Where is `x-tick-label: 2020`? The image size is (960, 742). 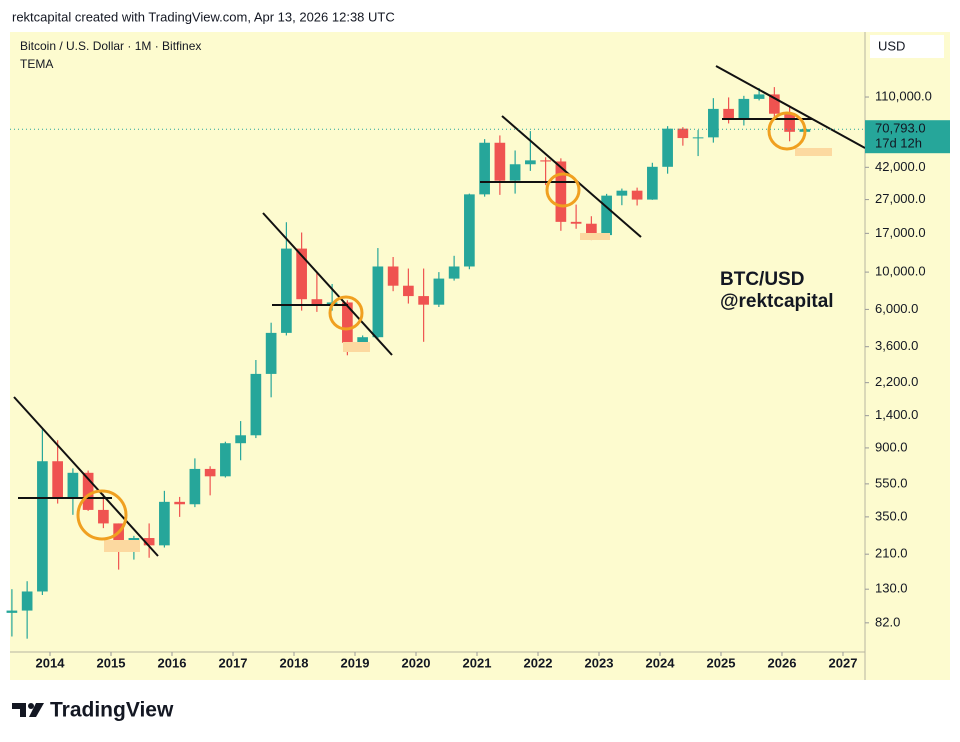
x-tick-label: 2020 is located at coordinates (416, 662).